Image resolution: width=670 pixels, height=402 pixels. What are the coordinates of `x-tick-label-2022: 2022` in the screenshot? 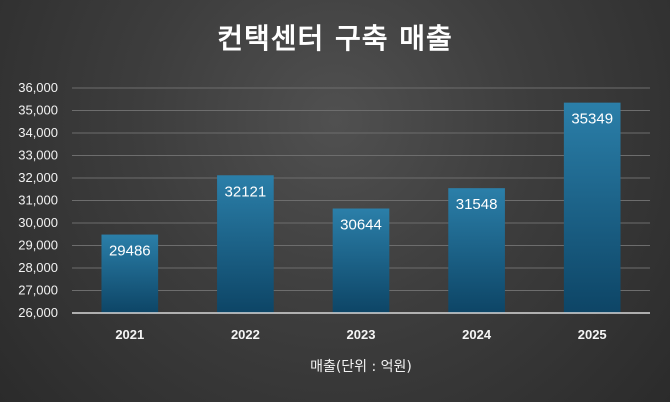 It's located at (245, 334).